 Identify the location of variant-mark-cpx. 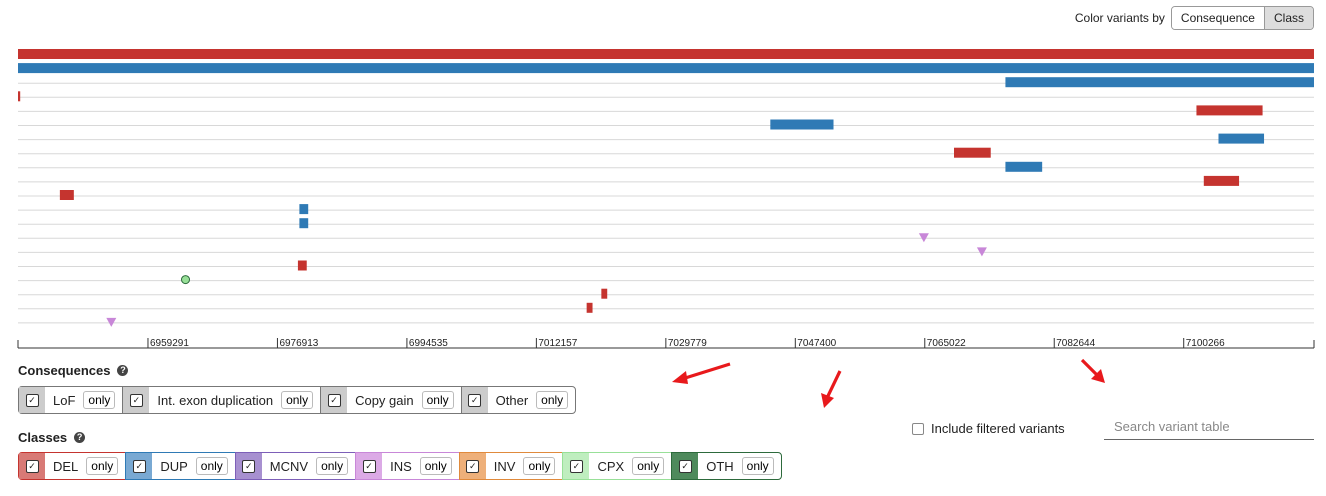
(186, 280).